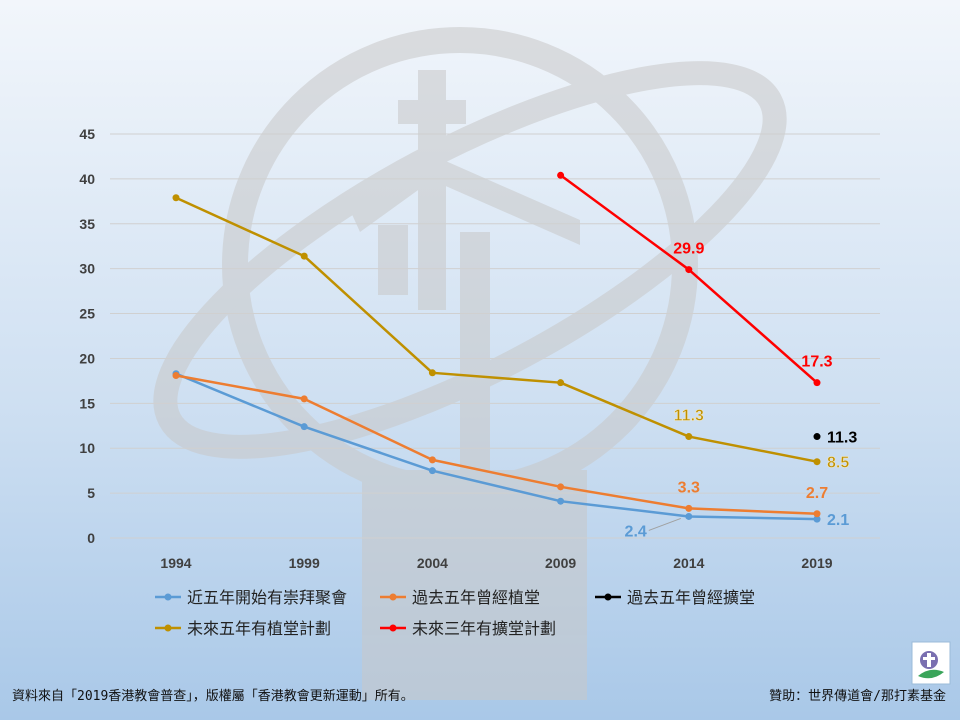  I want to click on x-tick-label: 2019, so click(816, 563).